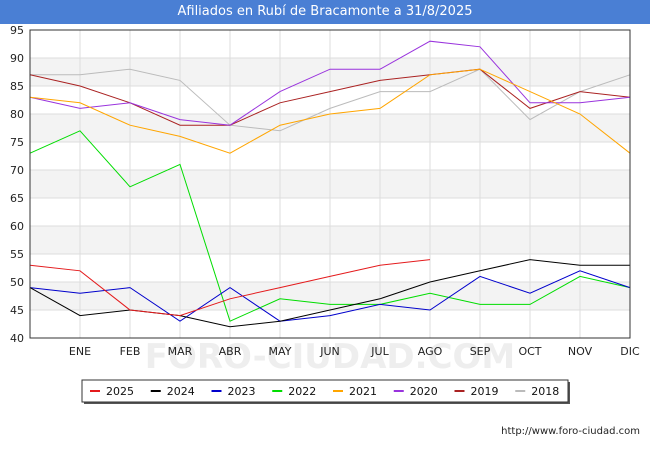  I want to click on legend-label-2025: 2025, so click(120, 391).